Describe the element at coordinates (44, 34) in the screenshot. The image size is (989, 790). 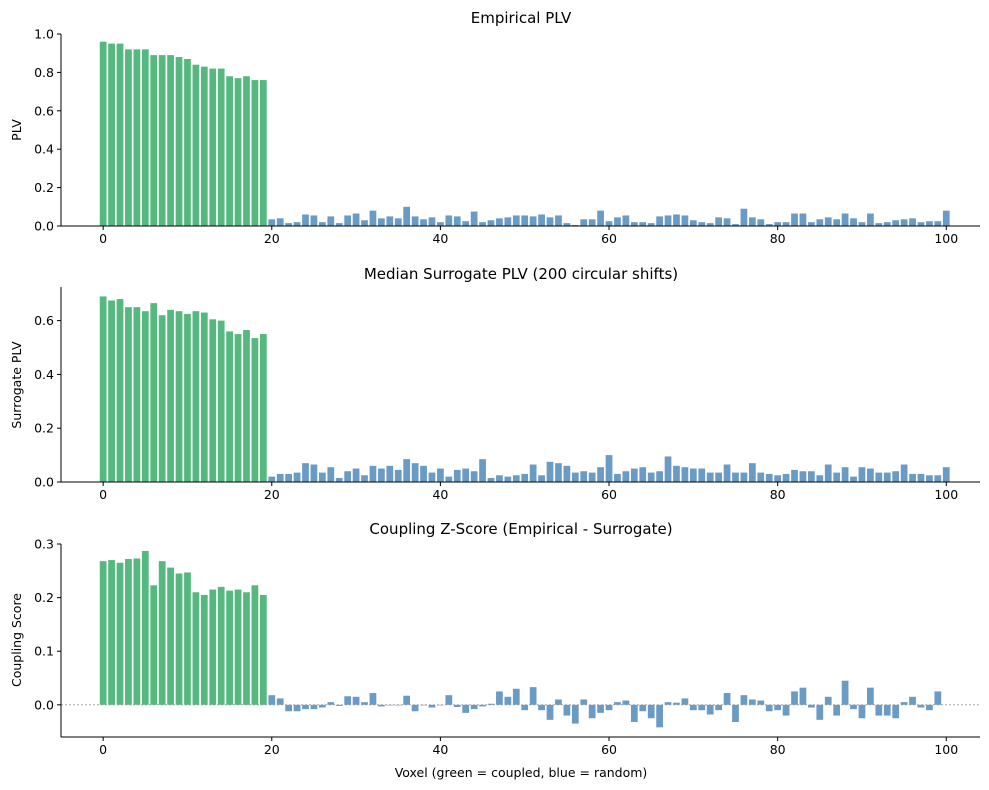
I see `y-tick-label: 1.0` at that location.